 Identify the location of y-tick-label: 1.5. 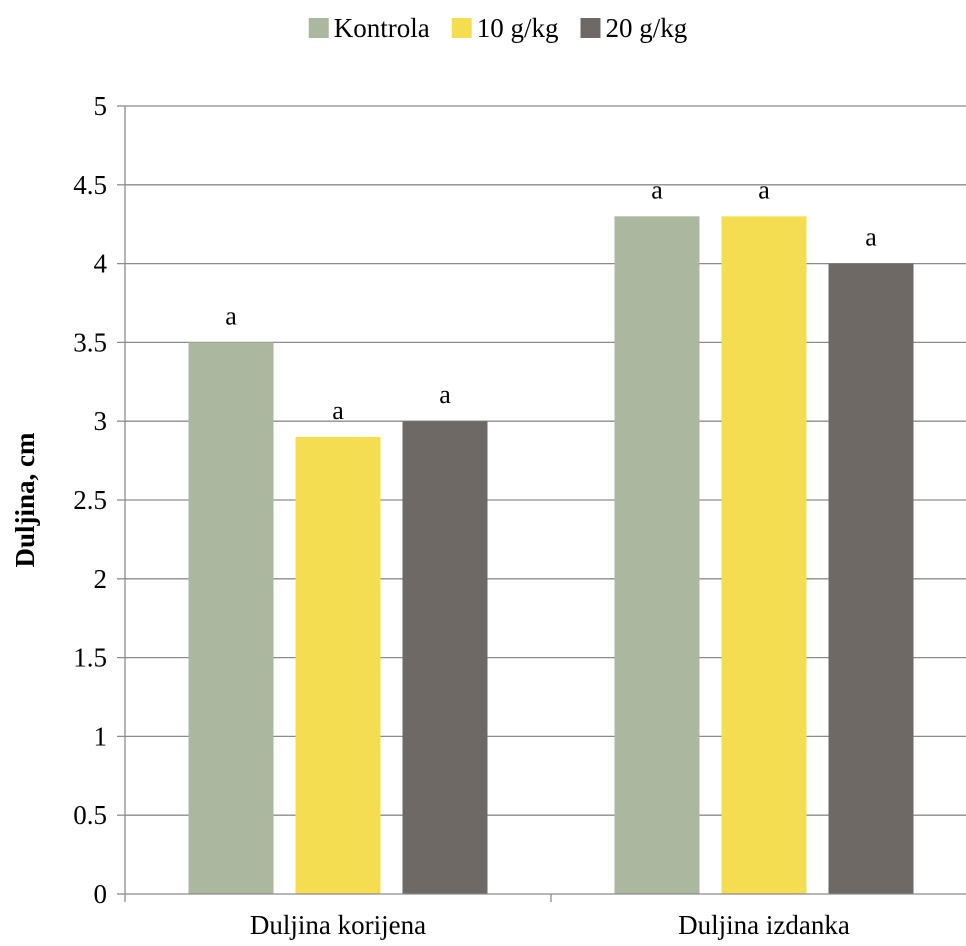
(90, 658).